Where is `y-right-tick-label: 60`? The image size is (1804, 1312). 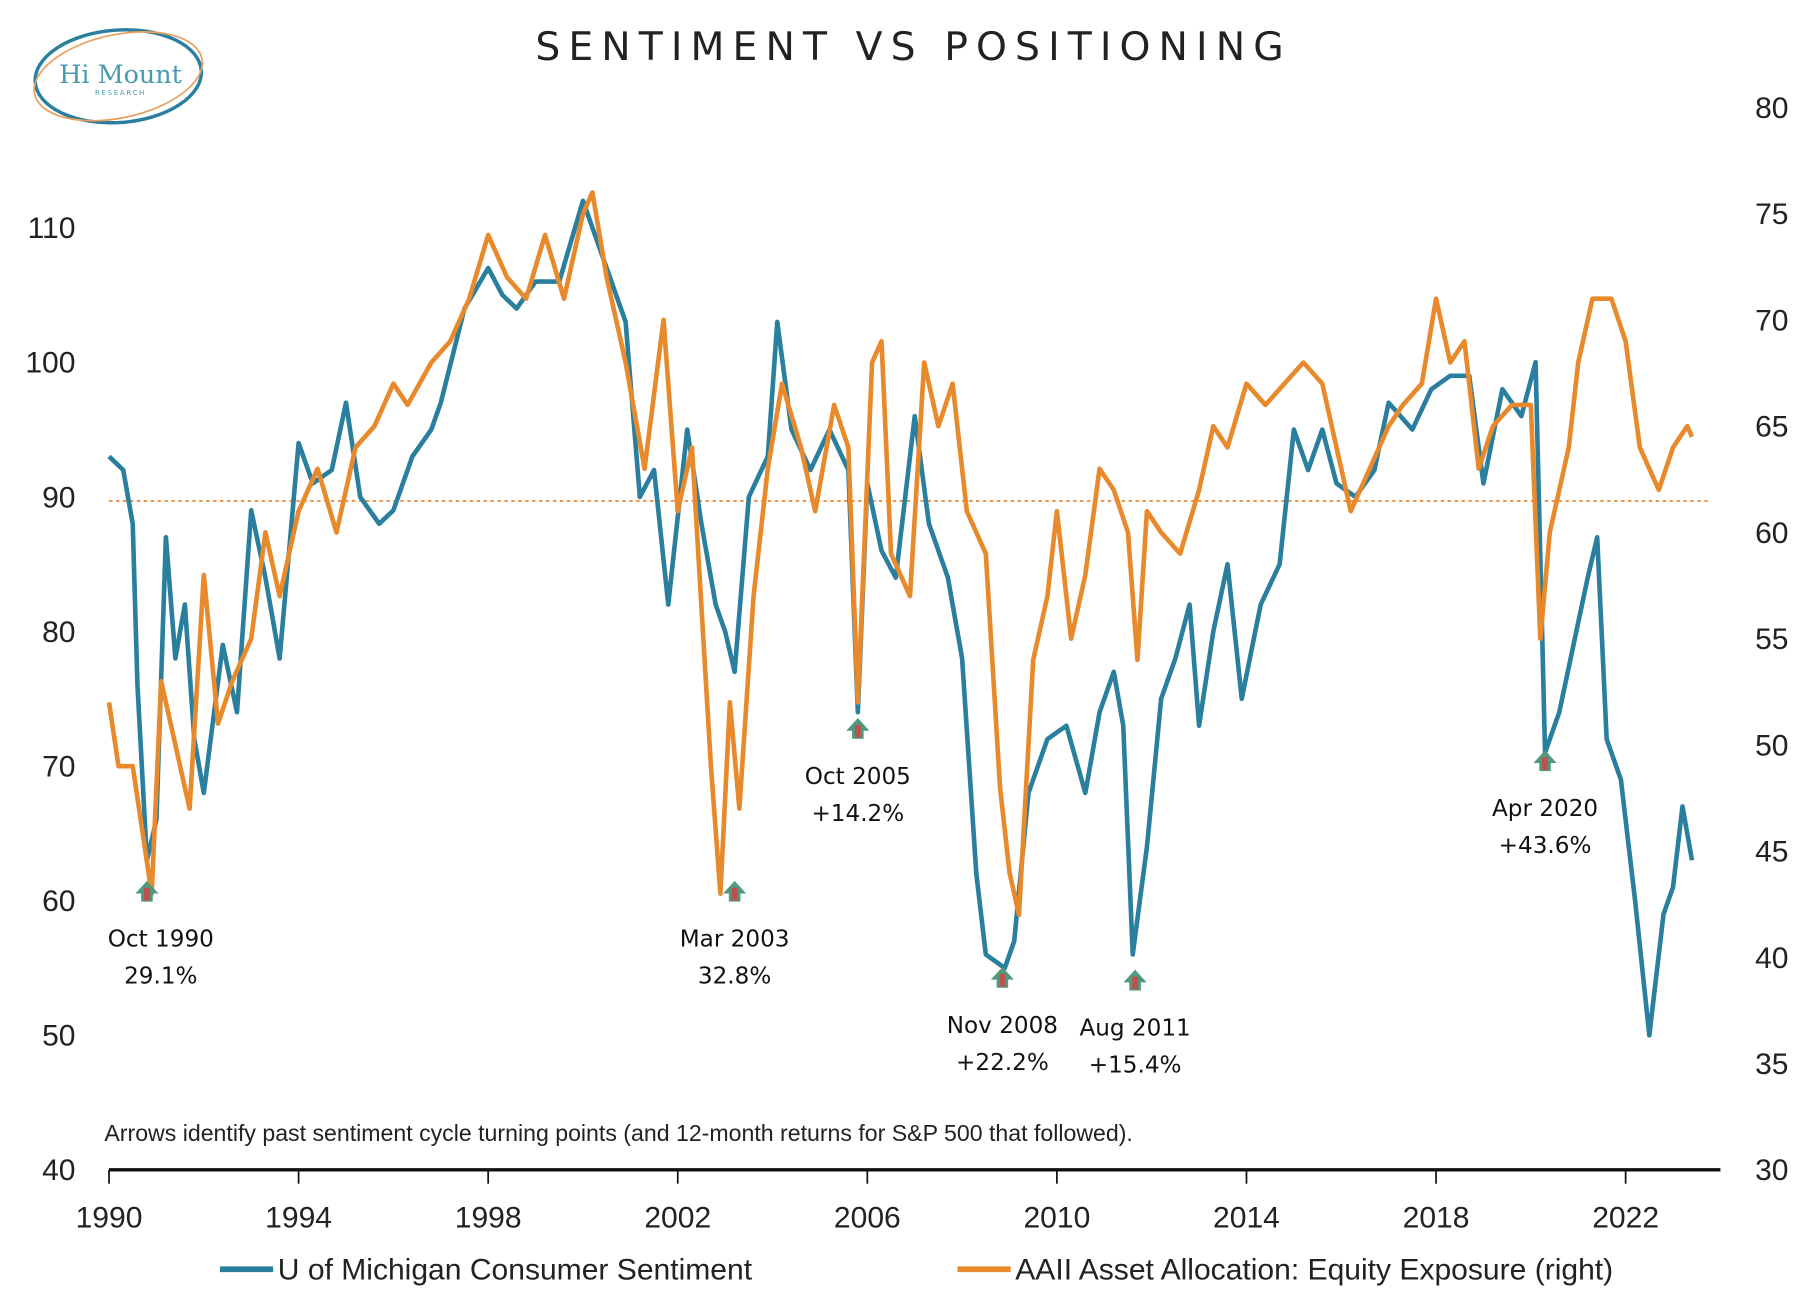
y-right-tick-label: 60 is located at coordinates (1771, 533).